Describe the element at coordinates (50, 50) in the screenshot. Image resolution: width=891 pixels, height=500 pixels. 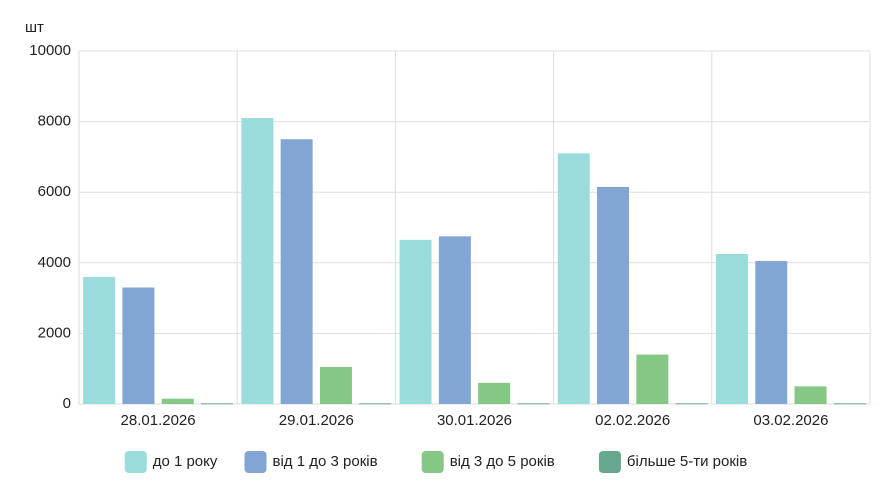
I see `y-tick-label: 10000` at that location.